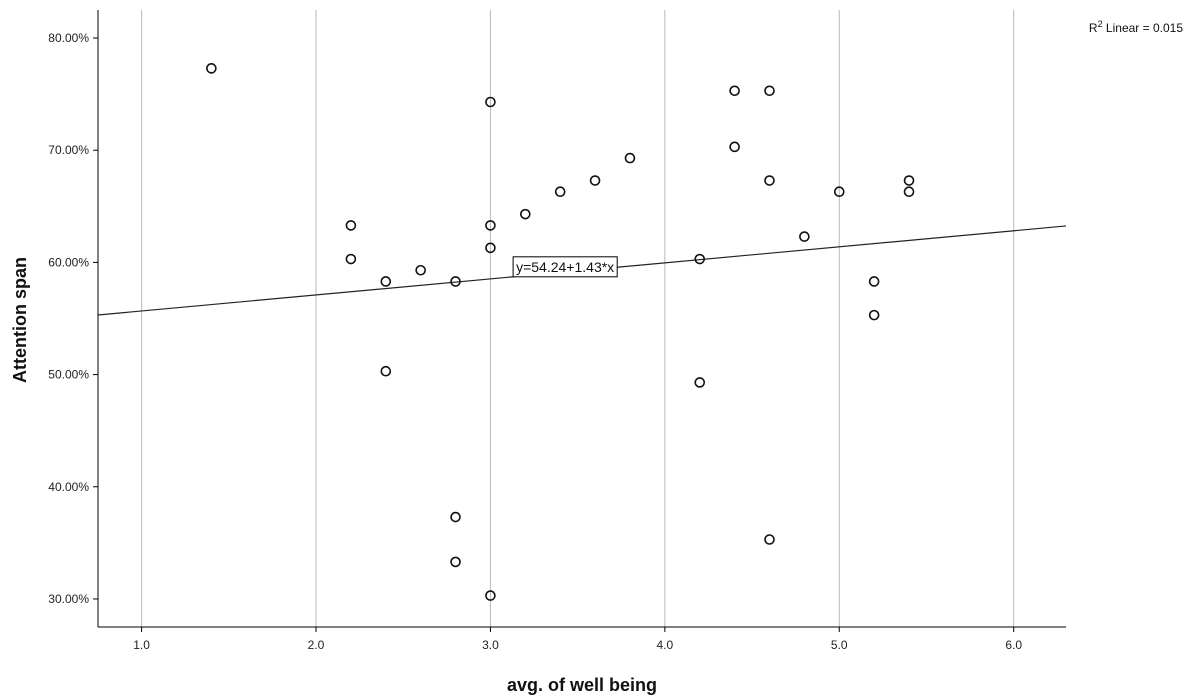  I want to click on x-tick-label-1: 2.0, so click(316, 645).